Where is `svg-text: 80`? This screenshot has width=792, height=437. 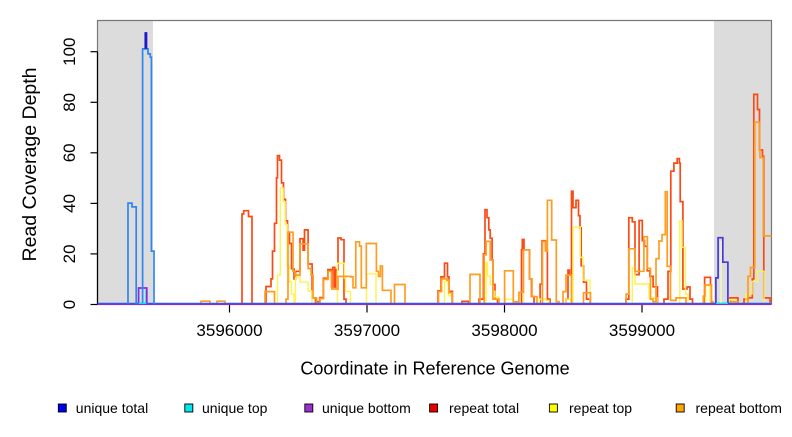 svg-text: 80 is located at coordinates (69, 102).